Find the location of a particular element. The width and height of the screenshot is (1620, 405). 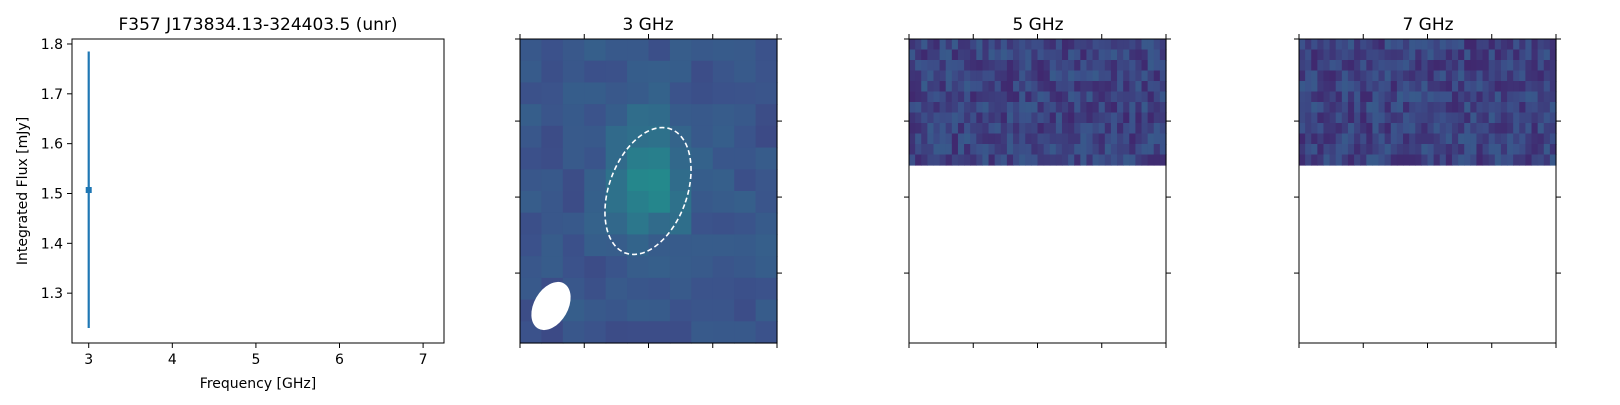

spectrum-x-label: Frequency [GHz] is located at coordinates (258, 384).